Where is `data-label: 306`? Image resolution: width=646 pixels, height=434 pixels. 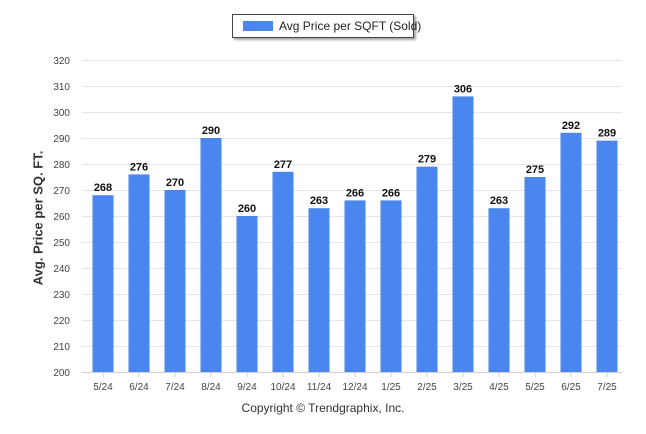 data-label: 306 is located at coordinates (463, 89).